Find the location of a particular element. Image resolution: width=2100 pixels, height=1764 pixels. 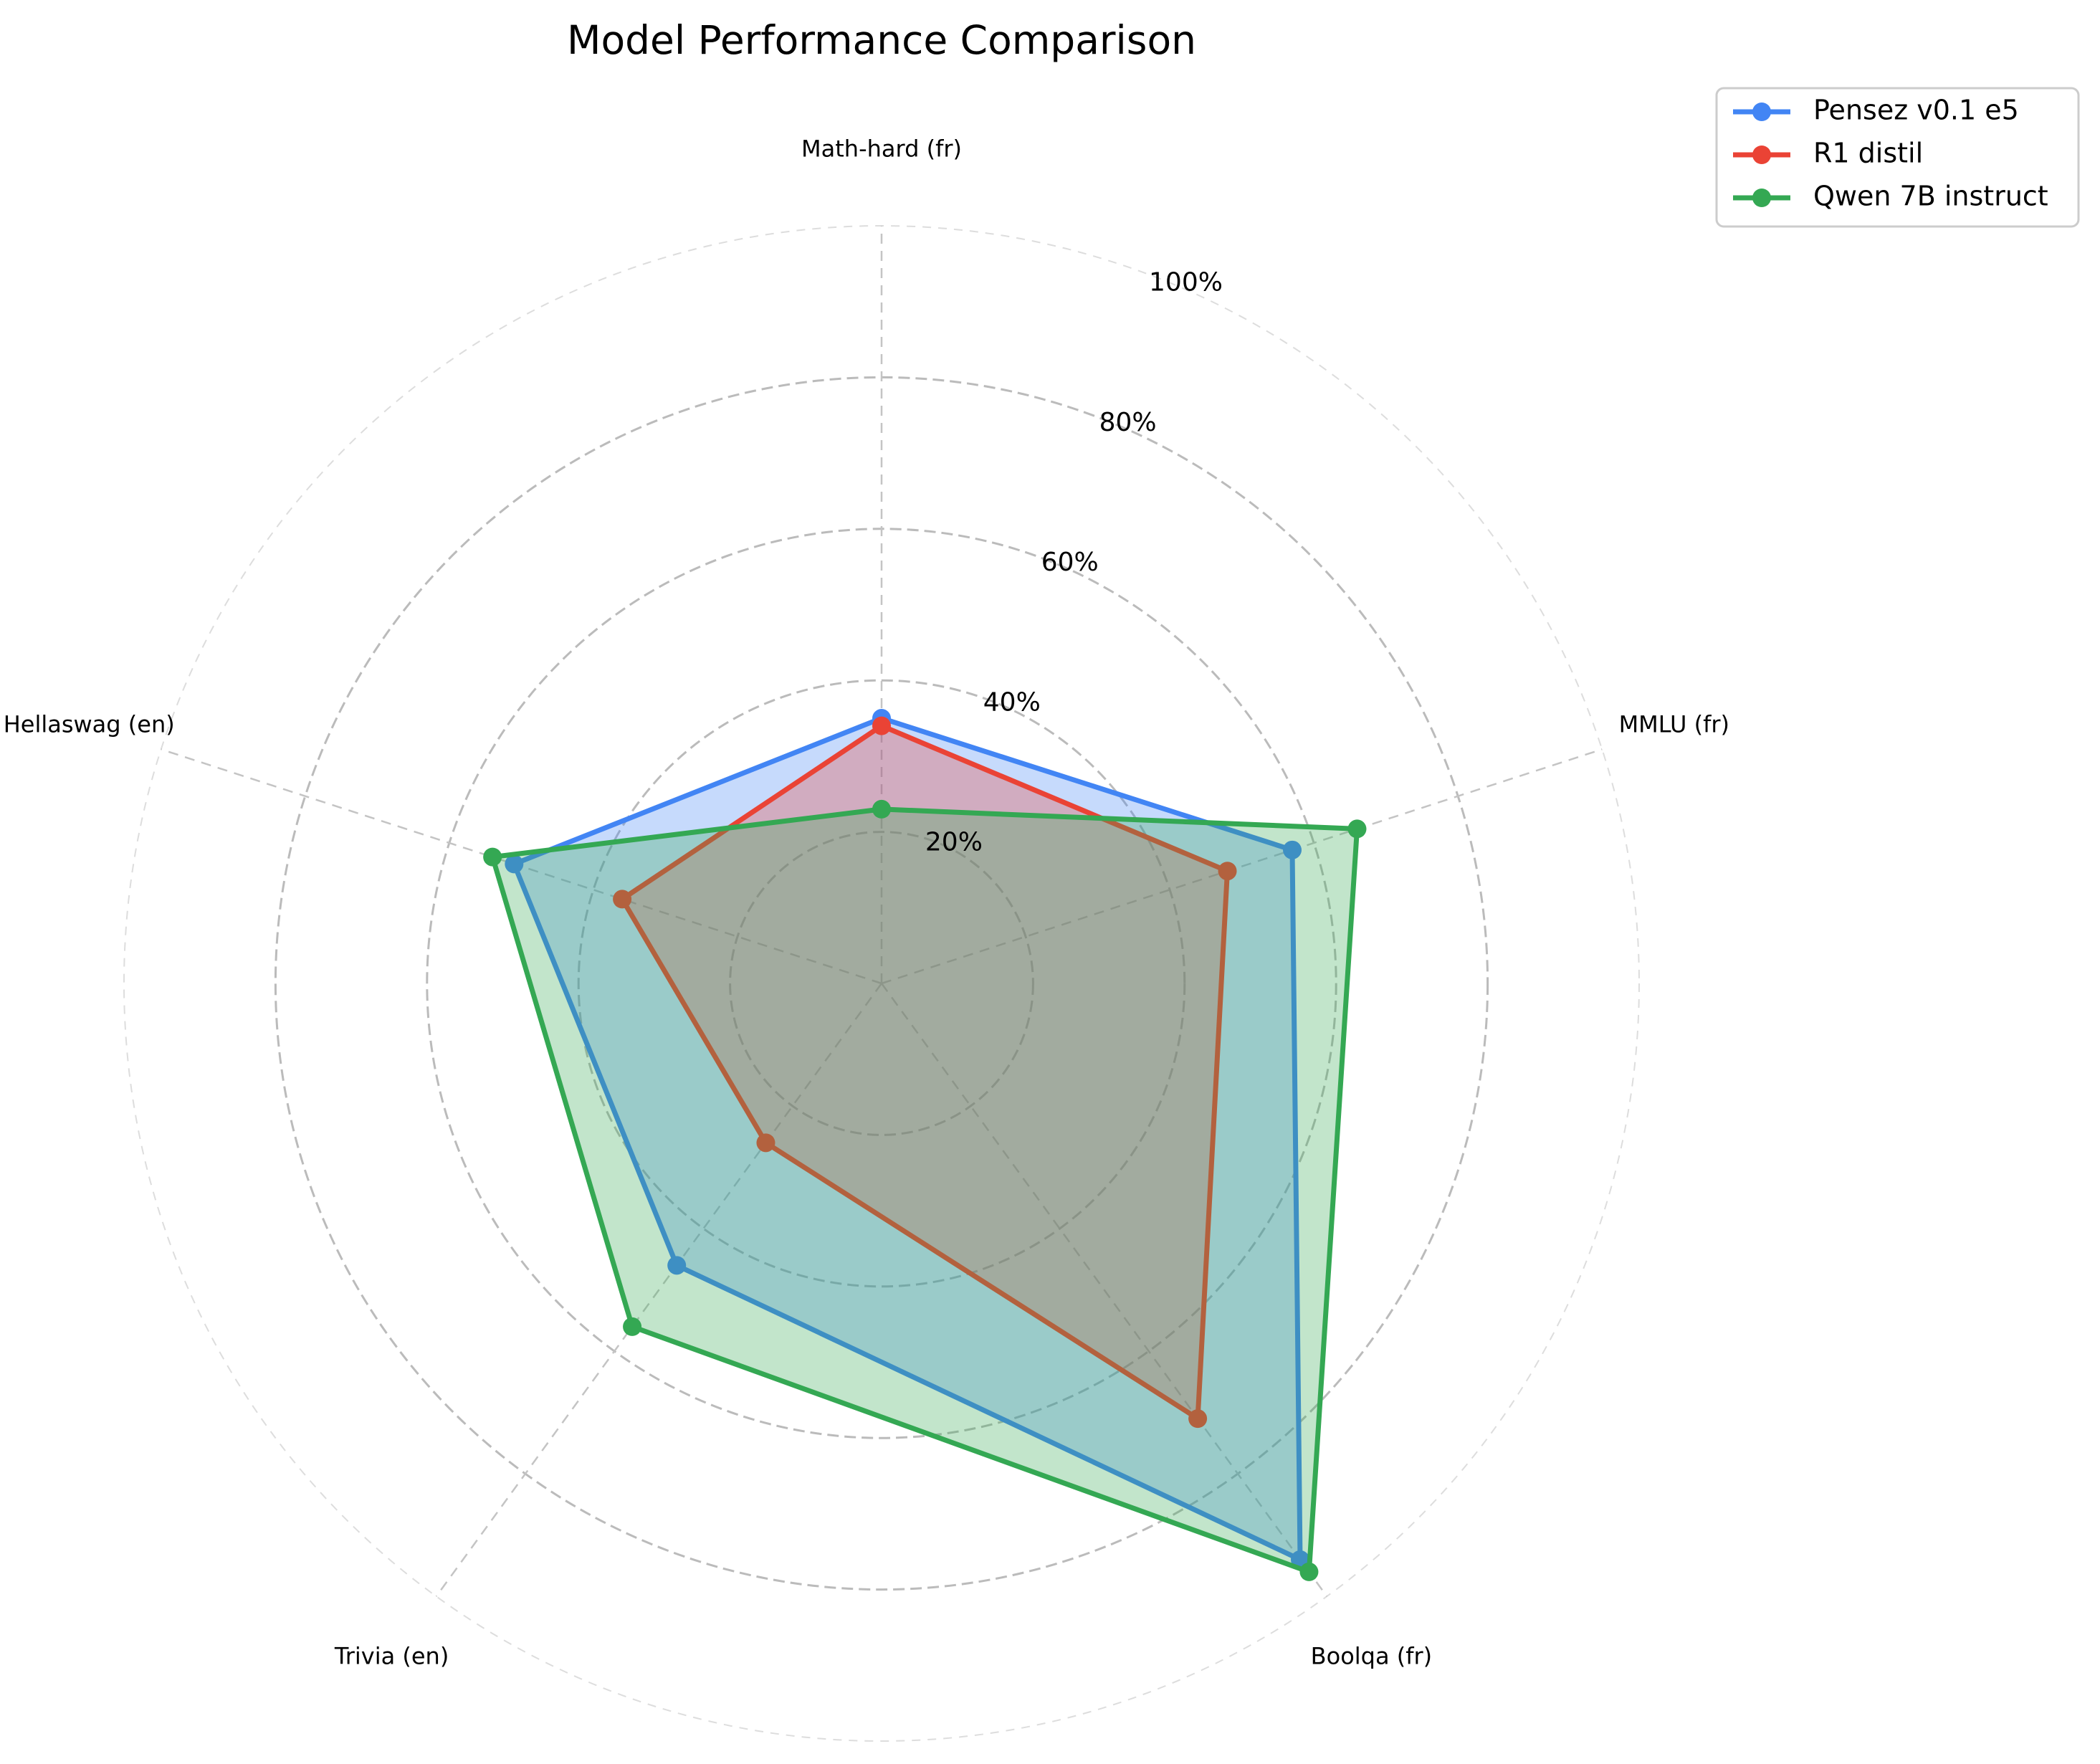

series-line-r1-distil is located at coordinates (924, 1072).